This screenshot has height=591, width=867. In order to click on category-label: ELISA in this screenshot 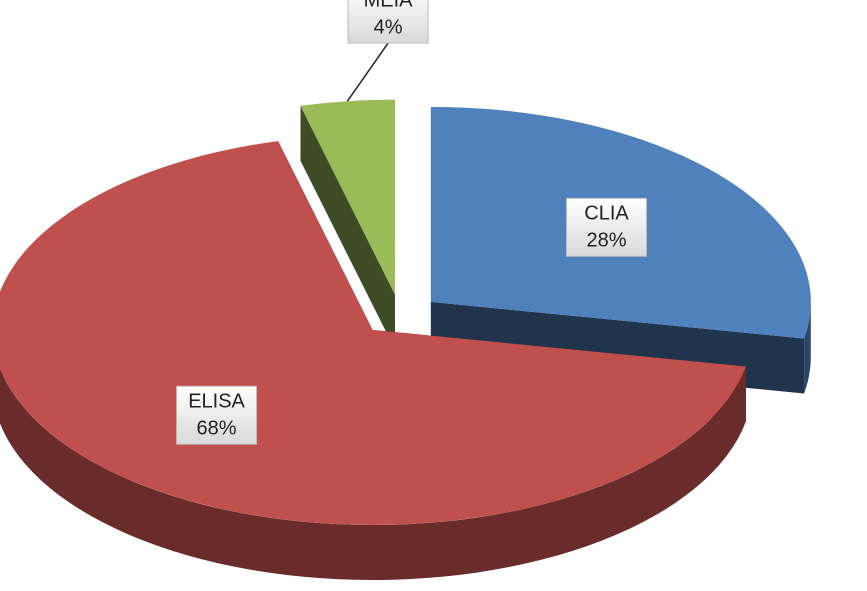, I will do `click(216, 402)`.